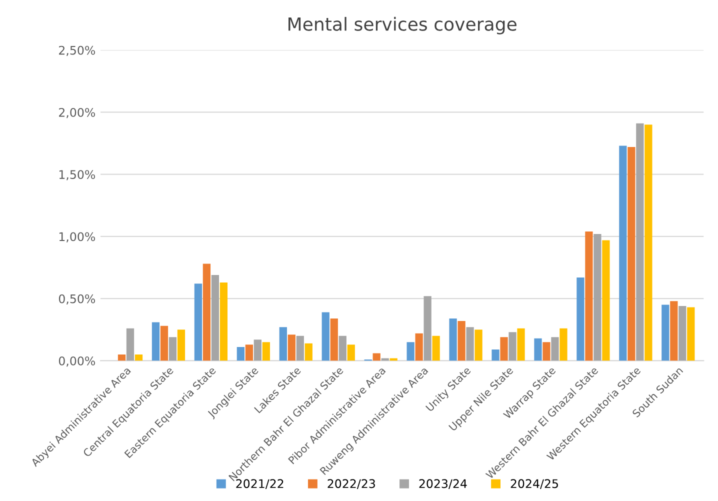 The height and width of the screenshot is (501, 718). Describe the element at coordinates (77, 237) in the screenshot. I see `y-tick-label: 1,00%` at that location.